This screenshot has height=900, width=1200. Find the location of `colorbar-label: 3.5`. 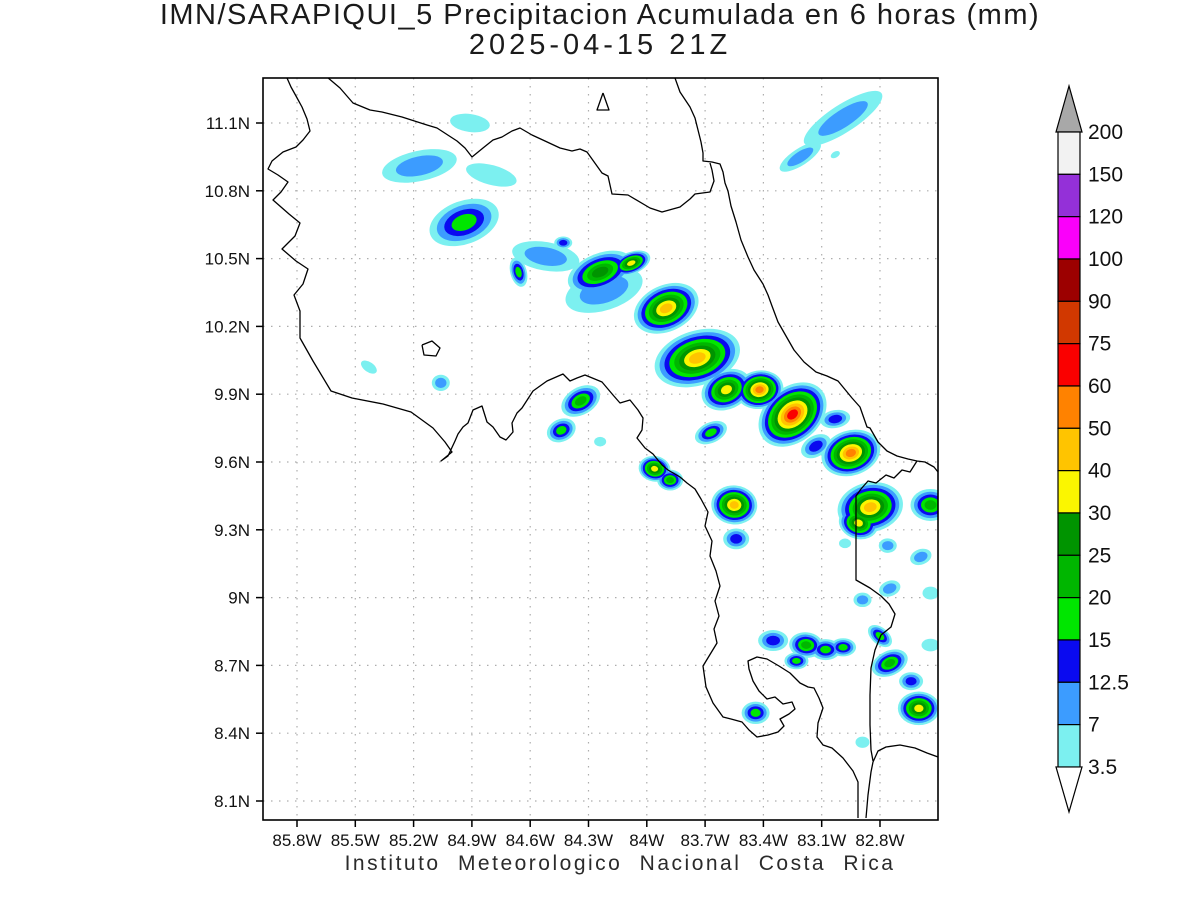

colorbar-label: 3.5 is located at coordinates (1102, 767).